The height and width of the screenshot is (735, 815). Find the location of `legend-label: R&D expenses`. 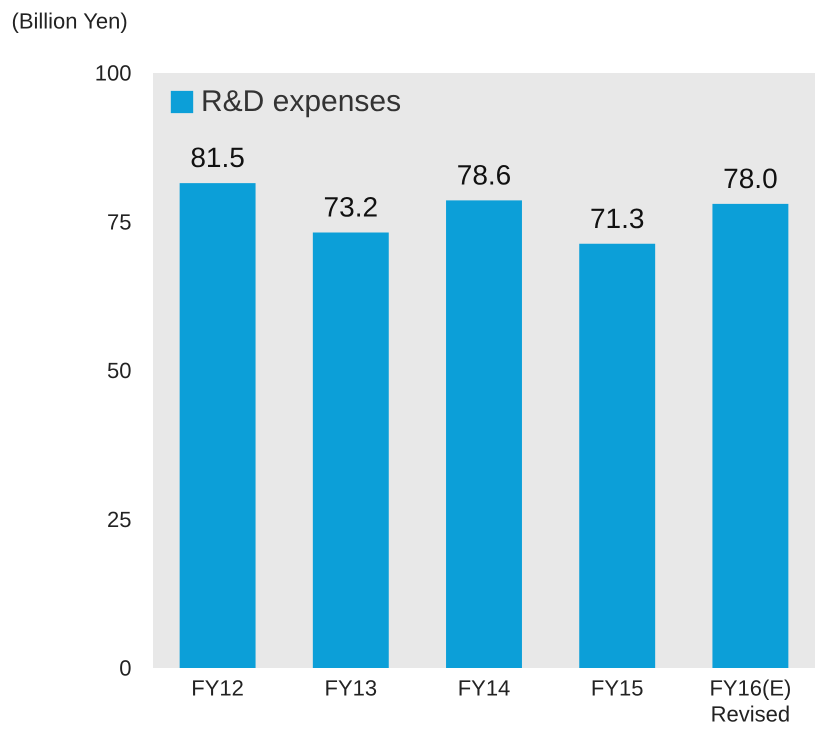

legend-label: R&D expenses is located at coordinates (301, 101).